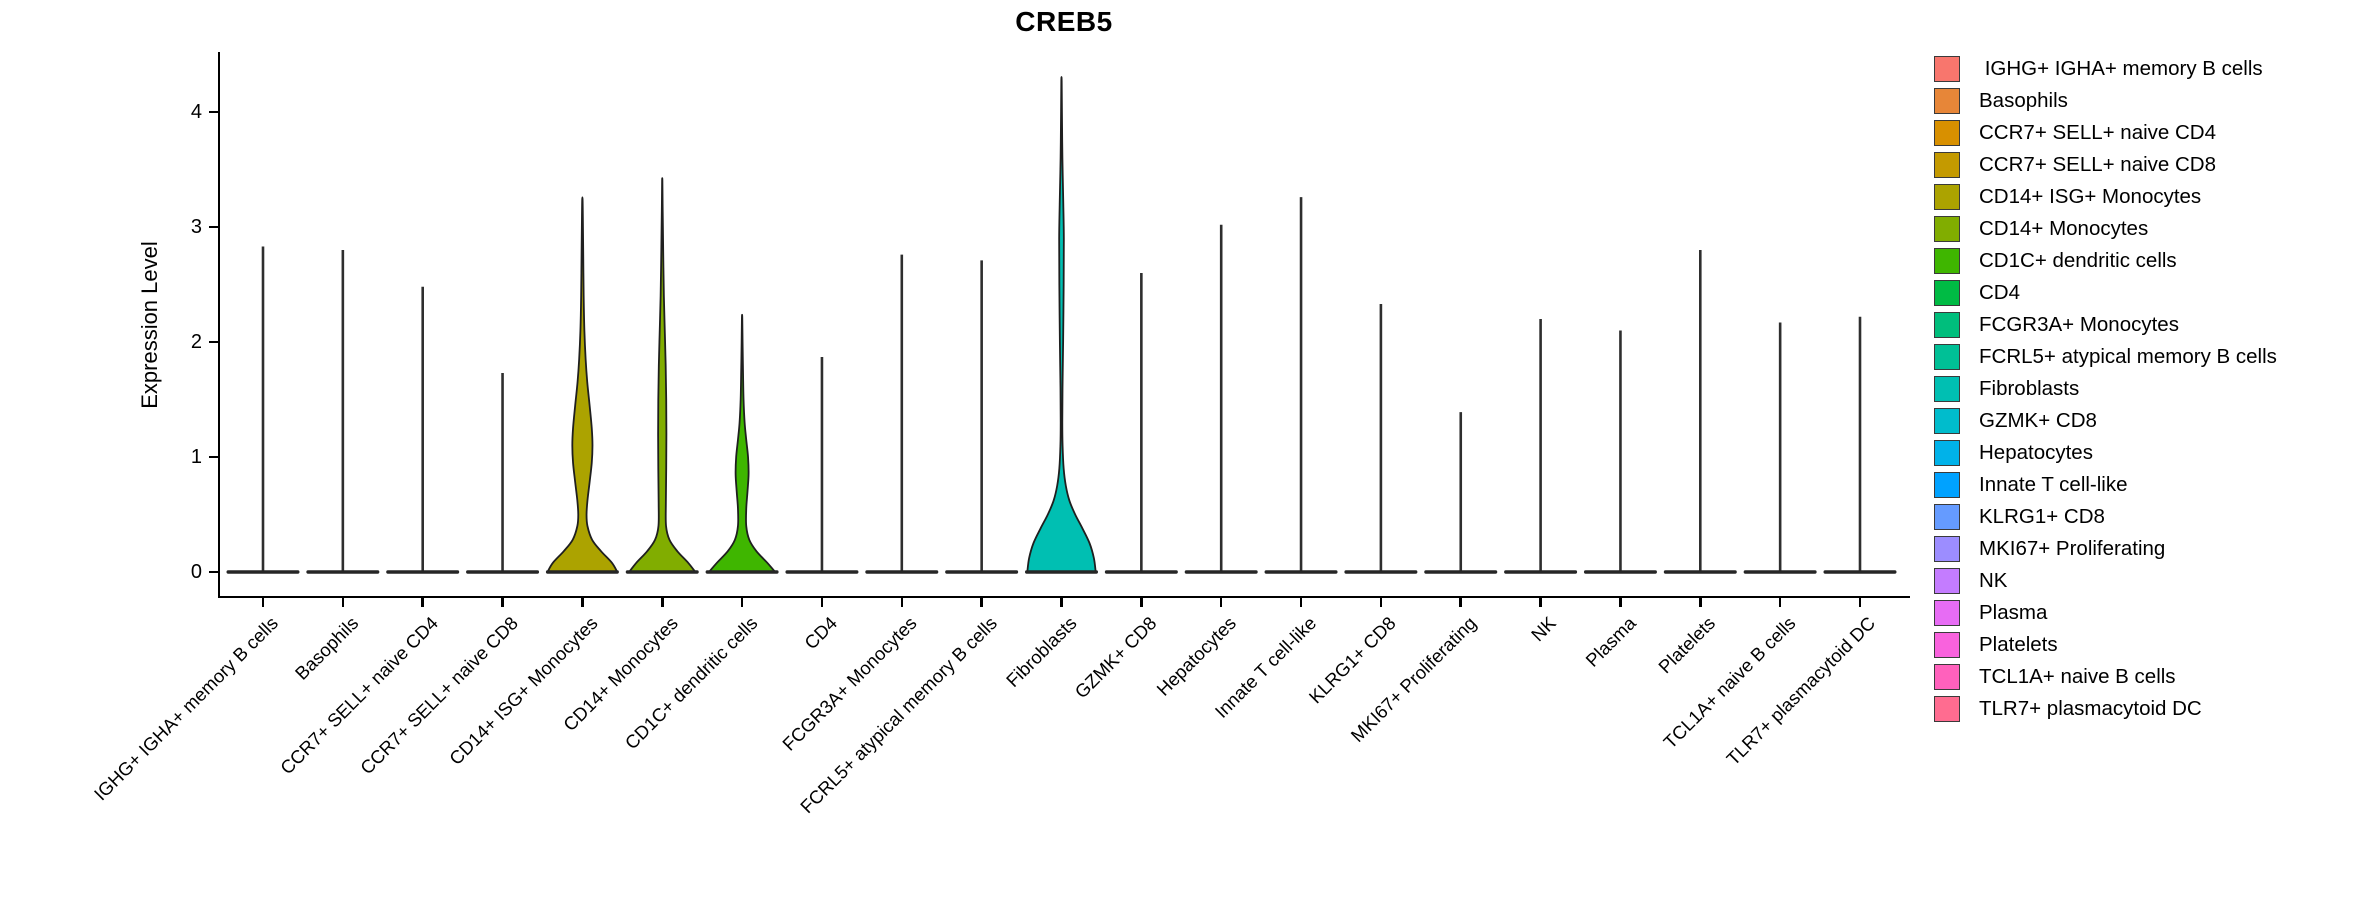  What do you see at coordinates (196, 342) in the screenshot?
I see `y-tick-label-2: 2` at bounding box center [196, 342].